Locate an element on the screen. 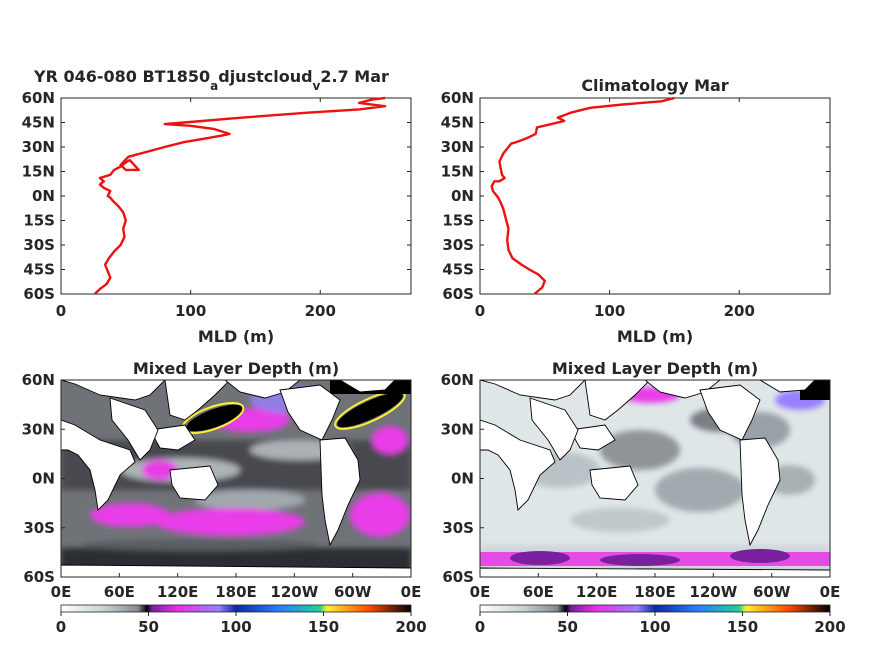 The height and width of the screenshot is (656, 875). panel-1-y-tick-label: 60N is located at coordinates (38, 98).